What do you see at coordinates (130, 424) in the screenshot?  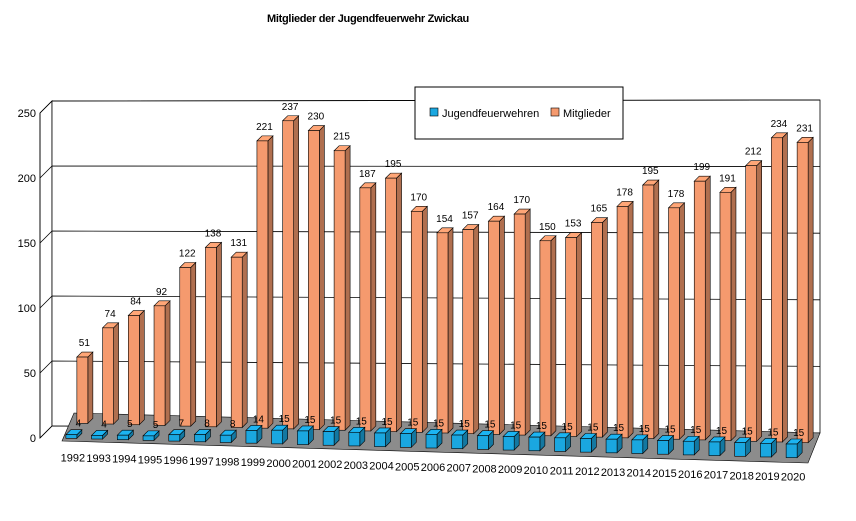 I see `data-label-jugendfeuerwehren: 5` at bounding box center [130, 424].